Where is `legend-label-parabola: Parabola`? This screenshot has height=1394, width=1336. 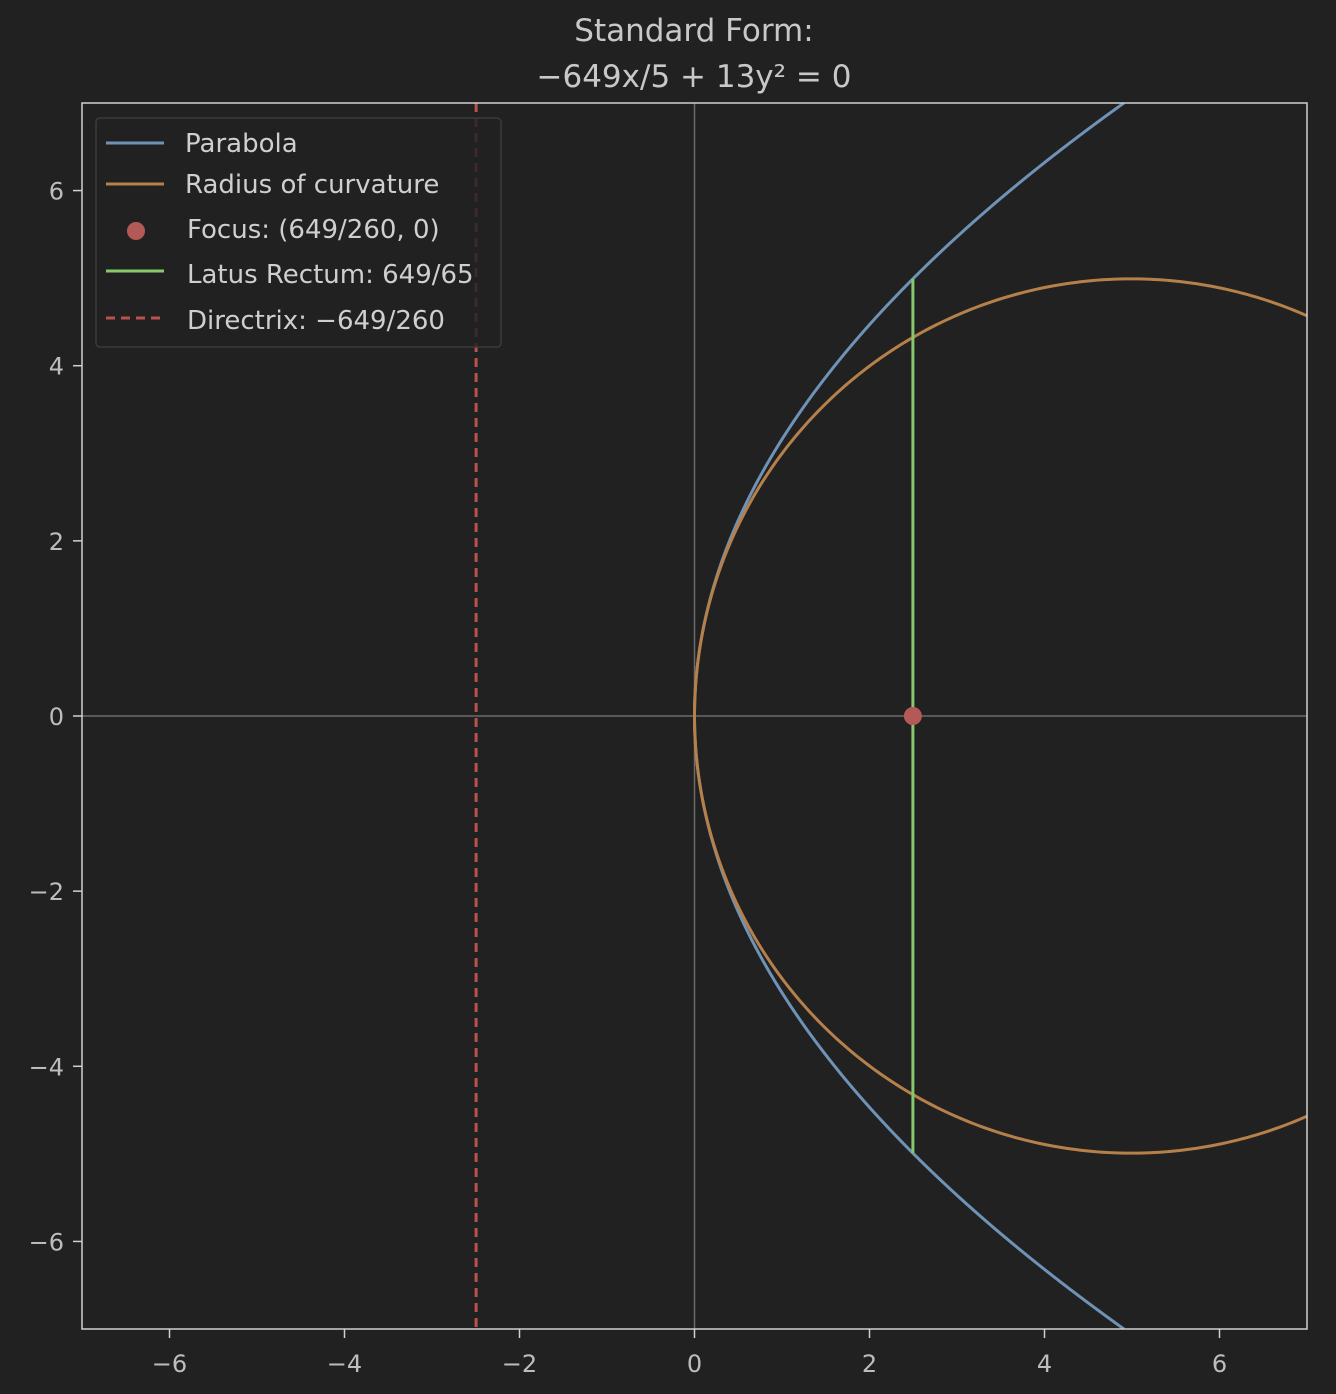
legend-label-parabola: Parabola is located at coordinates (241, 144).